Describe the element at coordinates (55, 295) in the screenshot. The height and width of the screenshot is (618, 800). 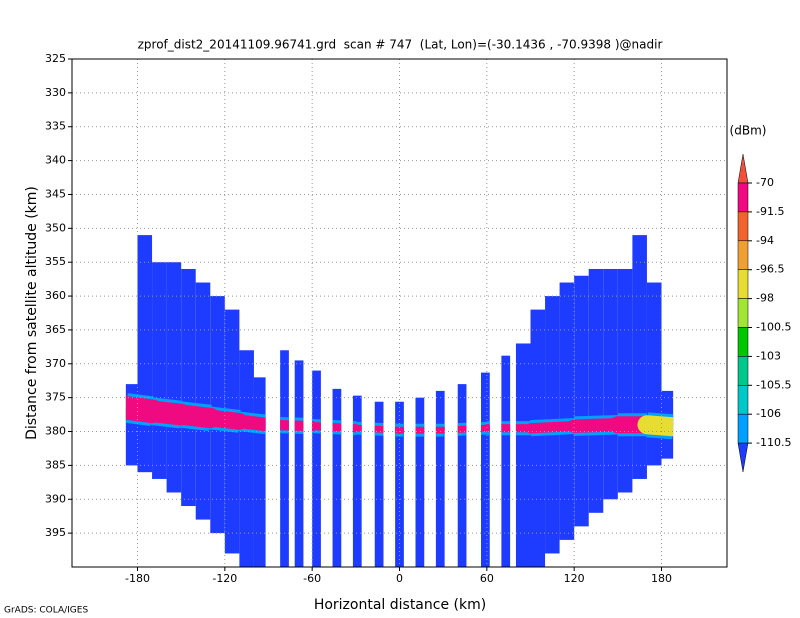
I see `y-tick-label: 360` at that location.